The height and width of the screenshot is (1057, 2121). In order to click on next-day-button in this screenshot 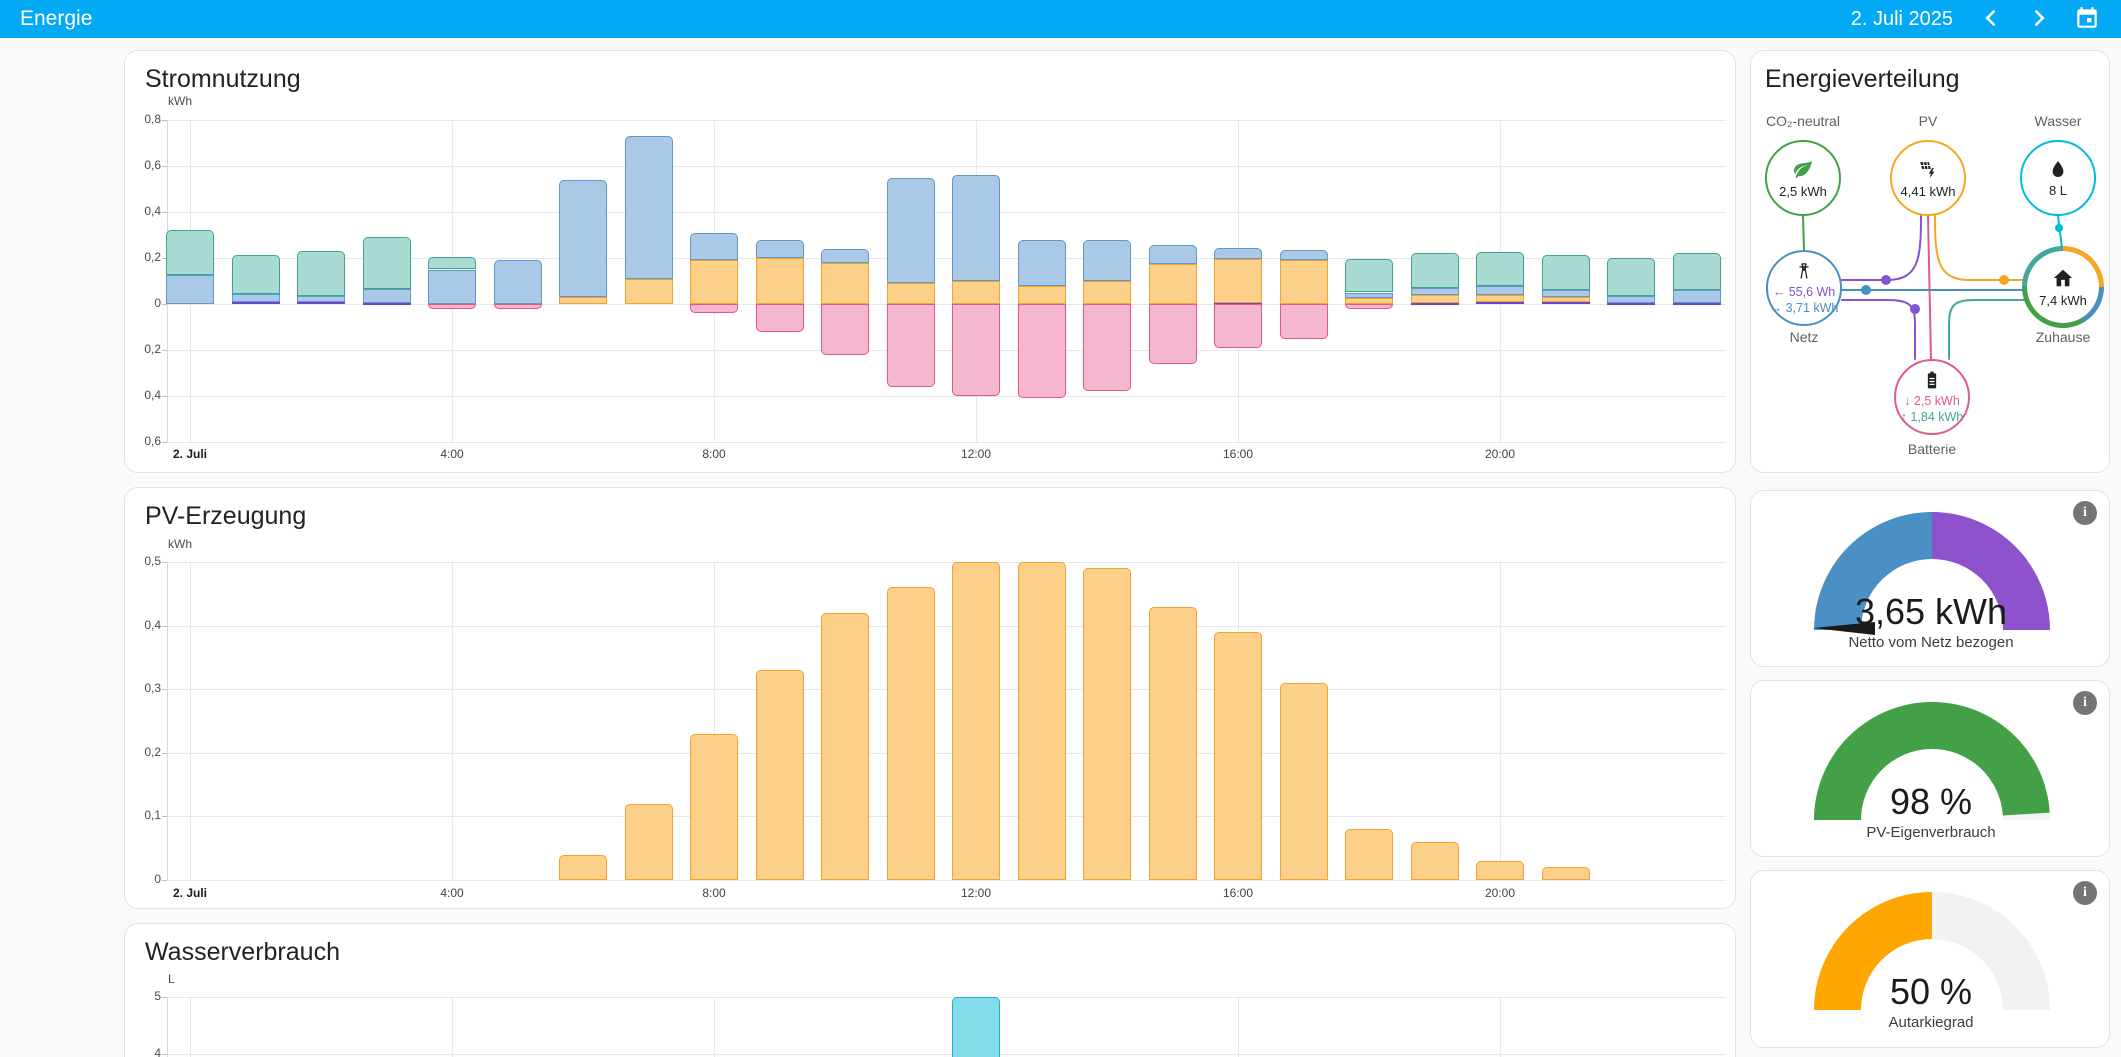, I will do `click(2039, 19)`.